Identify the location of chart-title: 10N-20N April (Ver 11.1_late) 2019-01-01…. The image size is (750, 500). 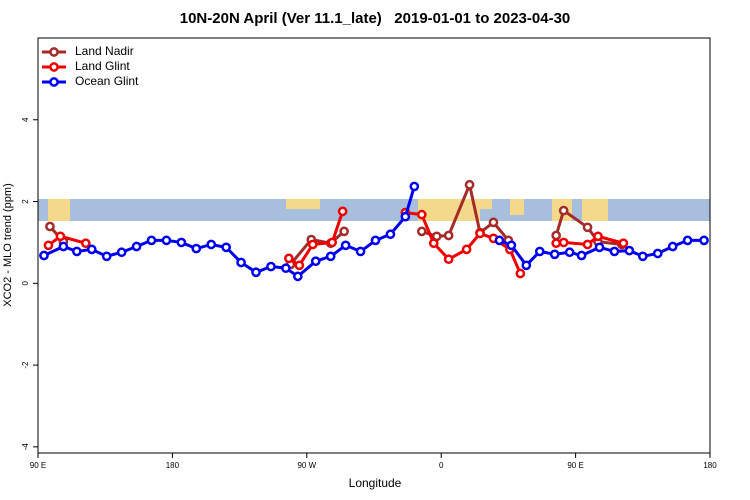
(375, 18).